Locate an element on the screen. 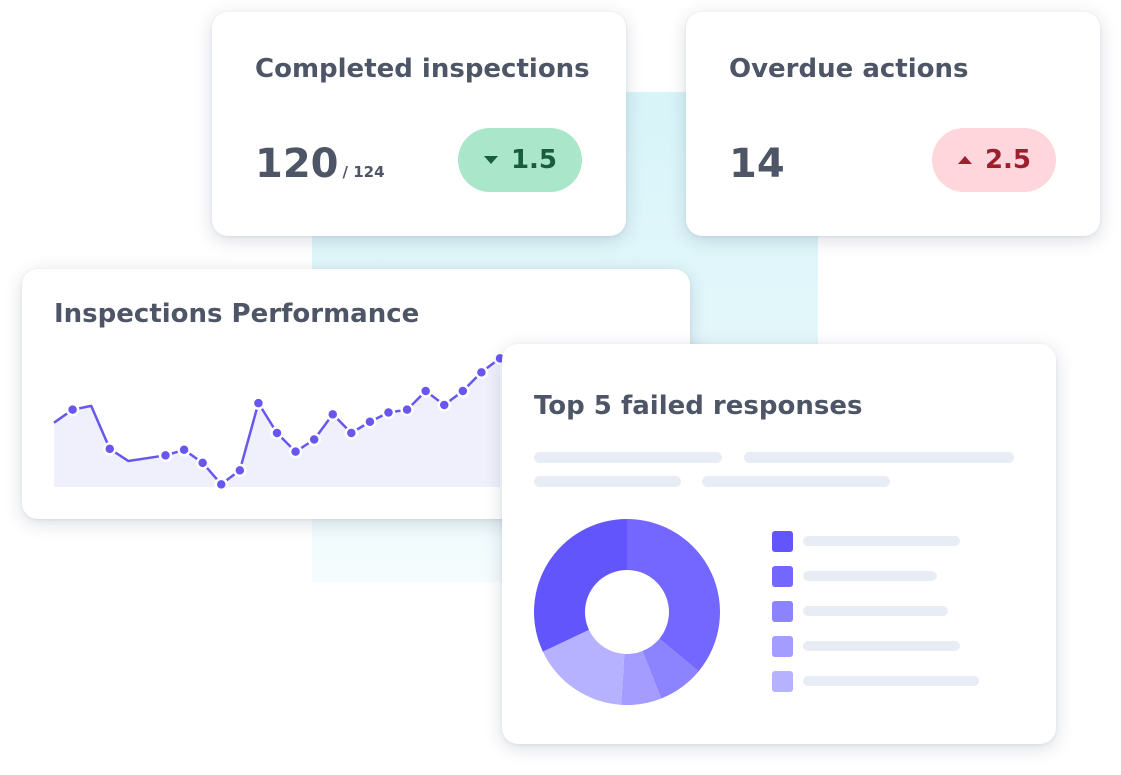 The image size is (1121, 775). performance-area-fill is located at coordinates (277, 422).